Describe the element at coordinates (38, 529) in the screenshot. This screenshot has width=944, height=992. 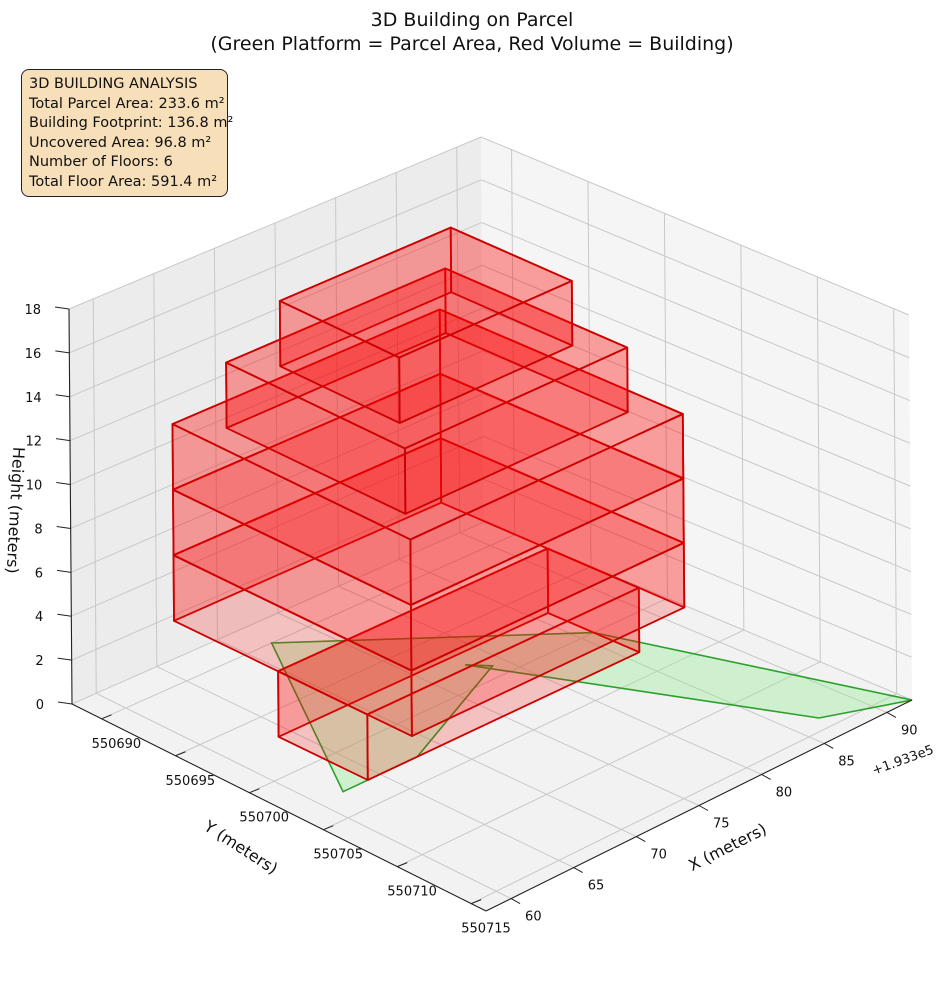
I see `z-tick-label: 8` at that location.